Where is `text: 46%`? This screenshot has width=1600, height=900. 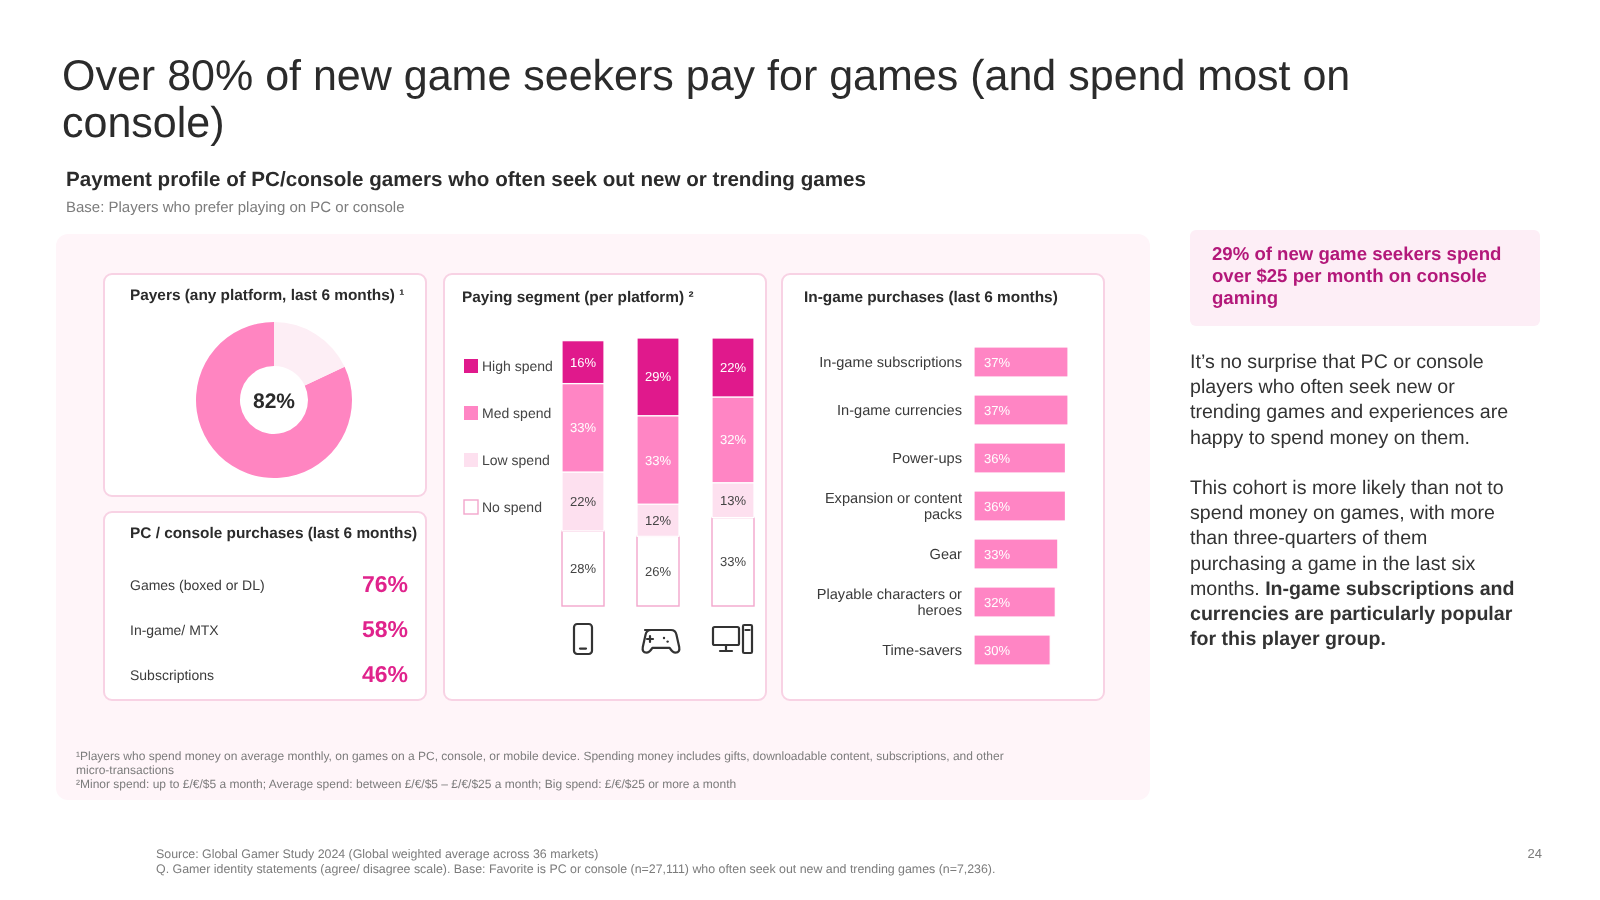 text: 46% is located at coordinates (384, 676).